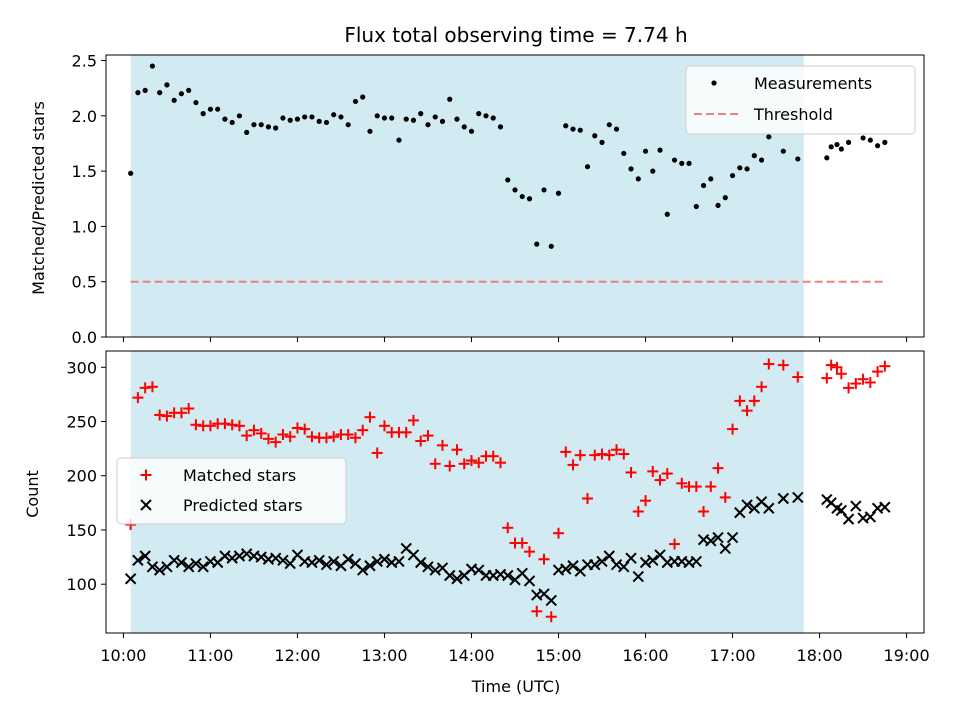 Image resolution: width=960 pixels, height=720 pixels. Describe the element at coordinates (813, 83) in the screenshot. I see `legend-label-measurements: Measurements` at that location.